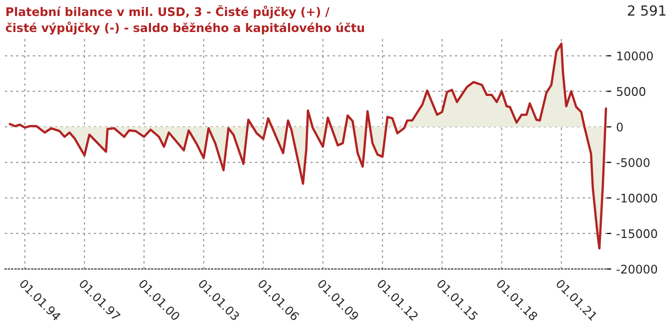 The image size is (670, 335). What do you see at coordinates (633, 163) in the screenshot?
I see `y-tick-label: -5000` at bounding box center [633, 163].